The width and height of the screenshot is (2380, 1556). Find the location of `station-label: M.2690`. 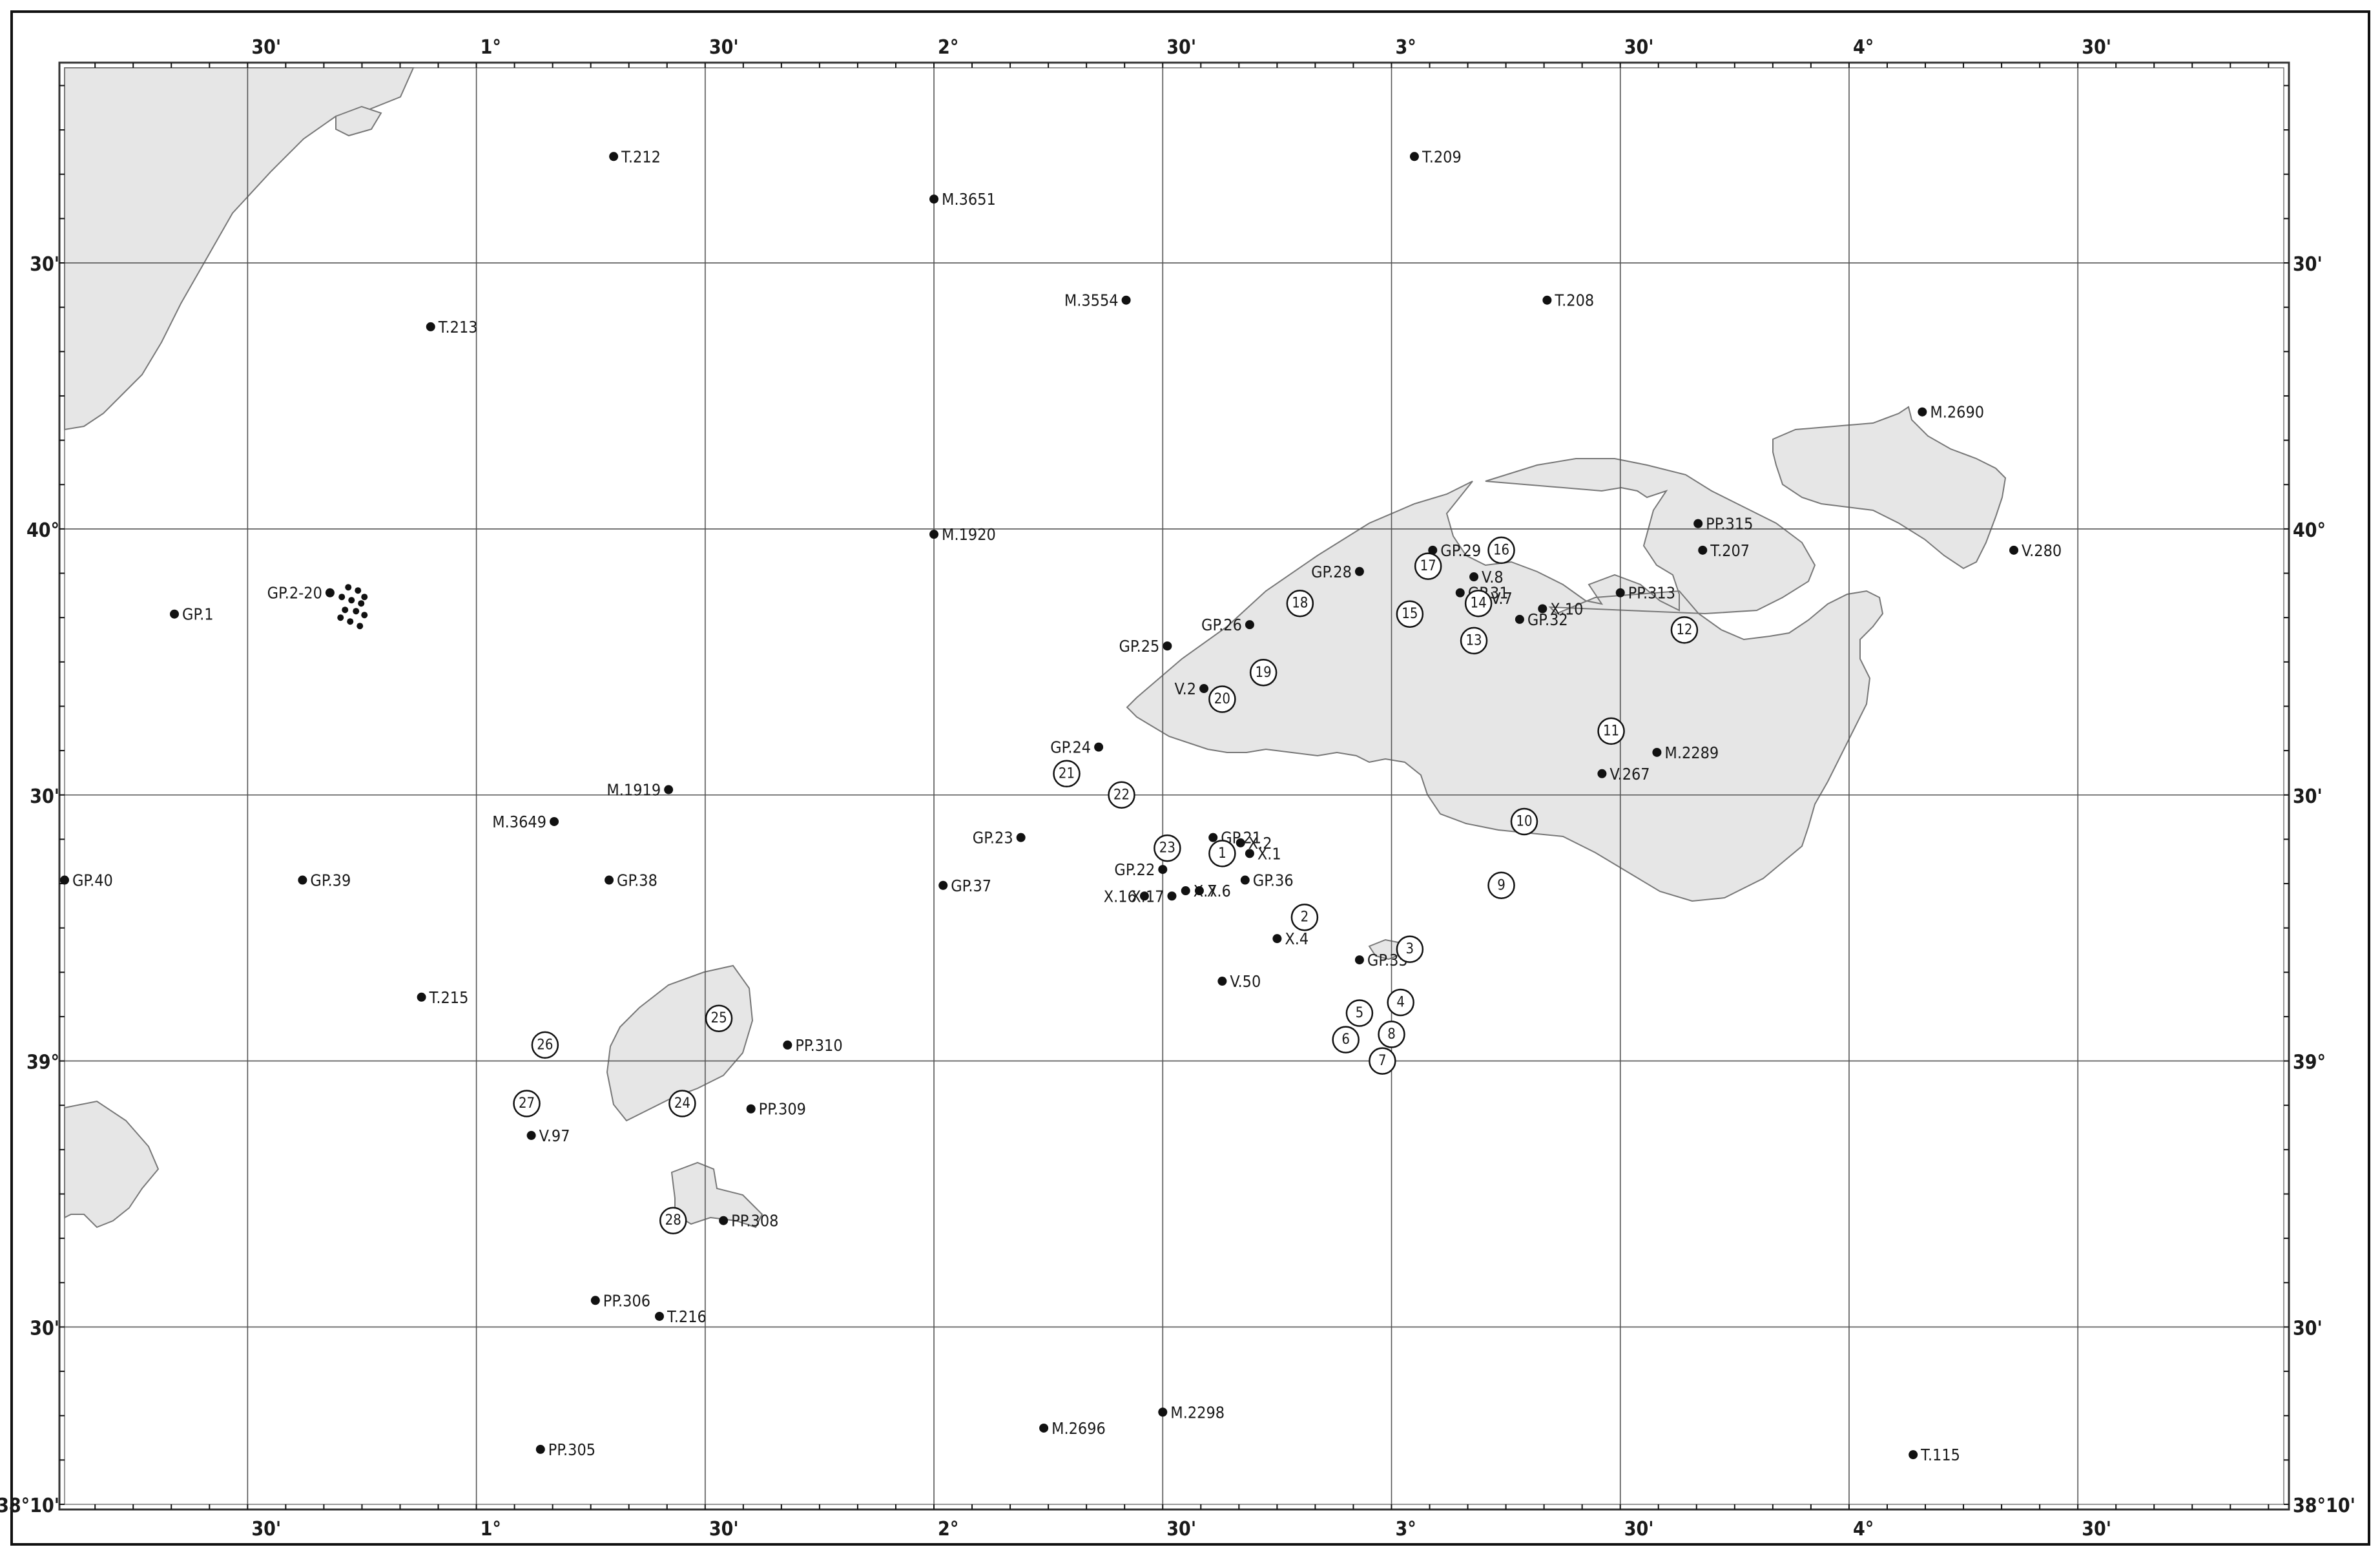

station-label: M.2690 is located at coordinates (1957, 412).